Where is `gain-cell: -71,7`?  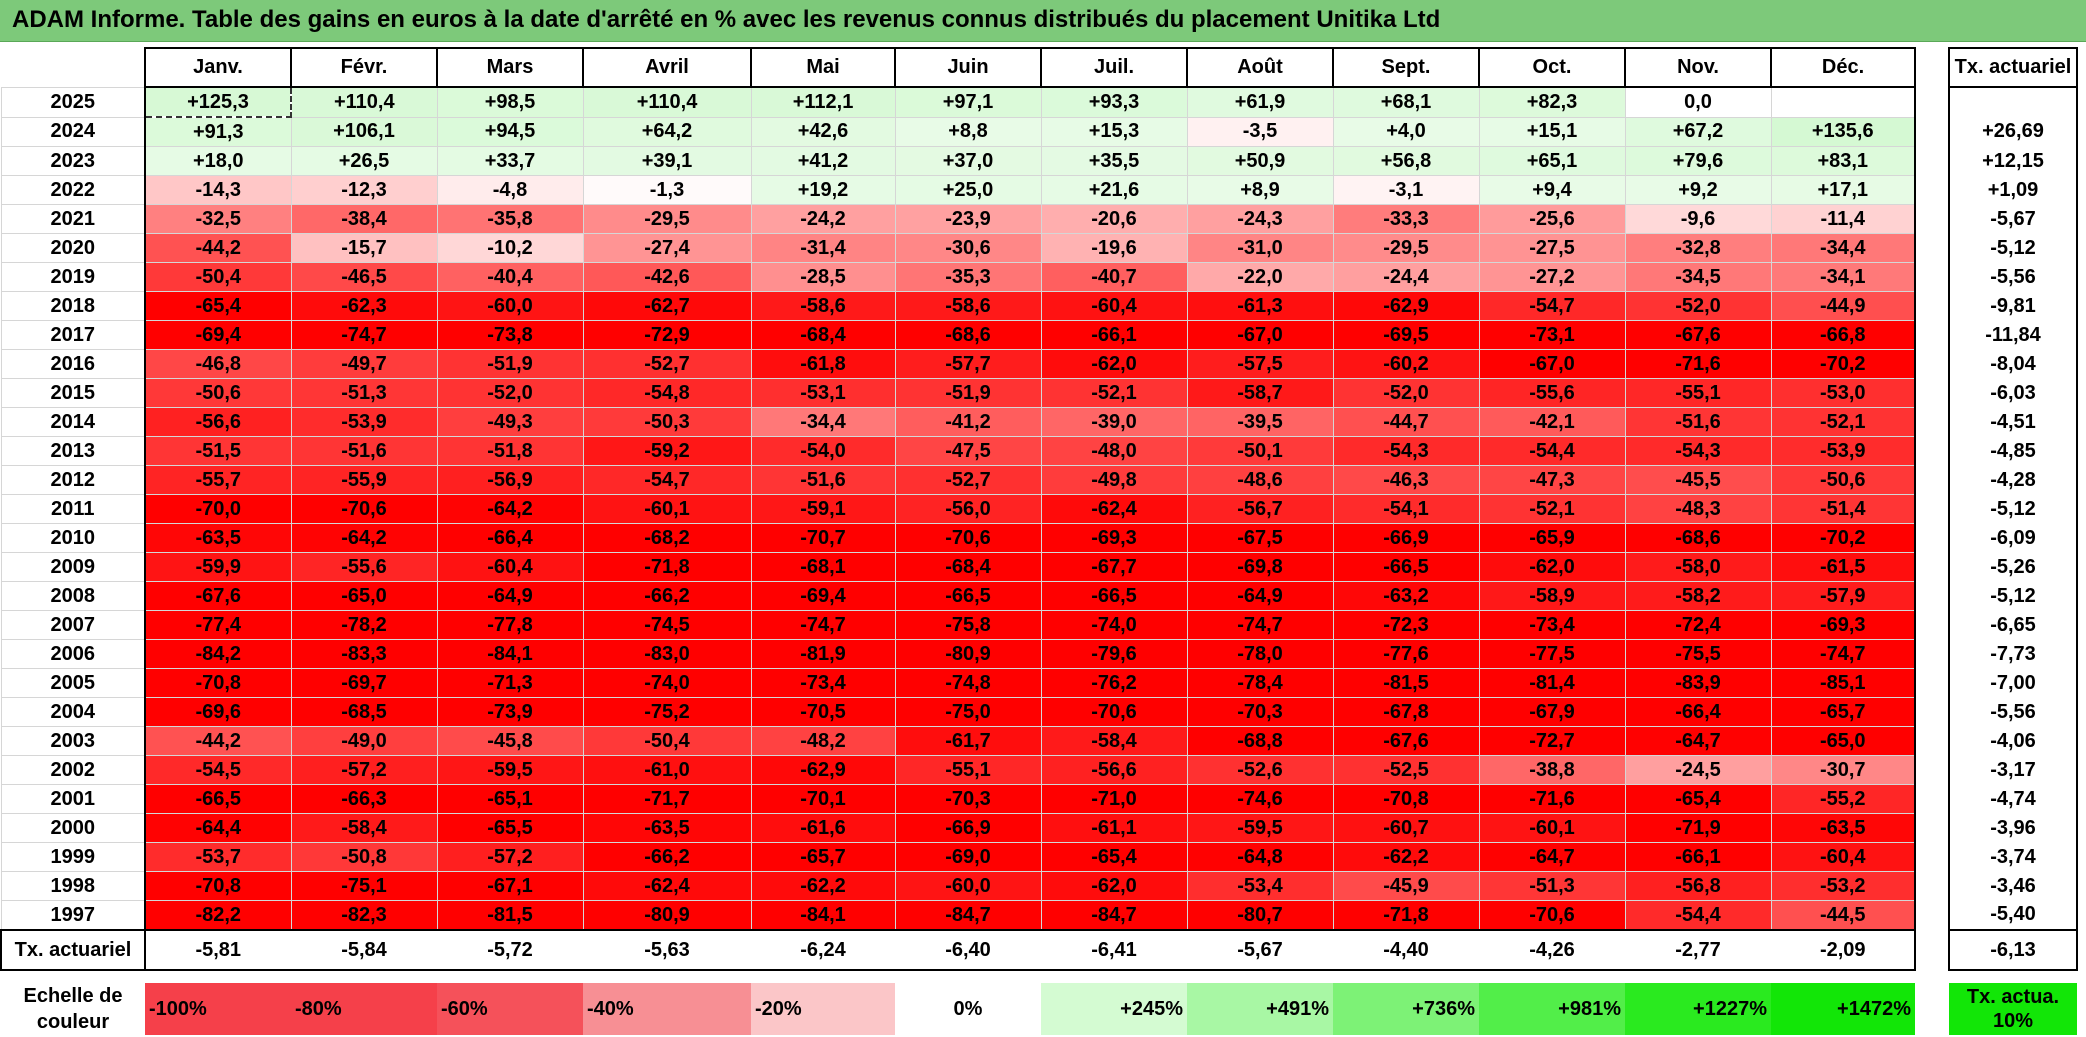
gain-cell: -71,7 is located at coordinates (667, 799).